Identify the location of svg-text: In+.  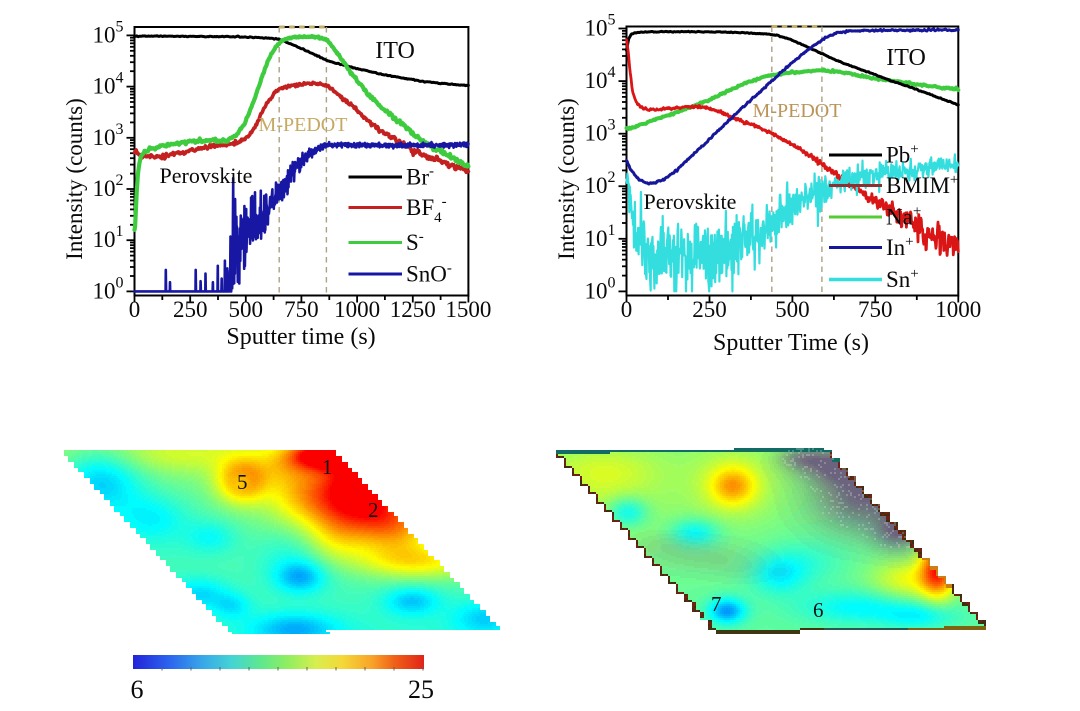
(900, 247).